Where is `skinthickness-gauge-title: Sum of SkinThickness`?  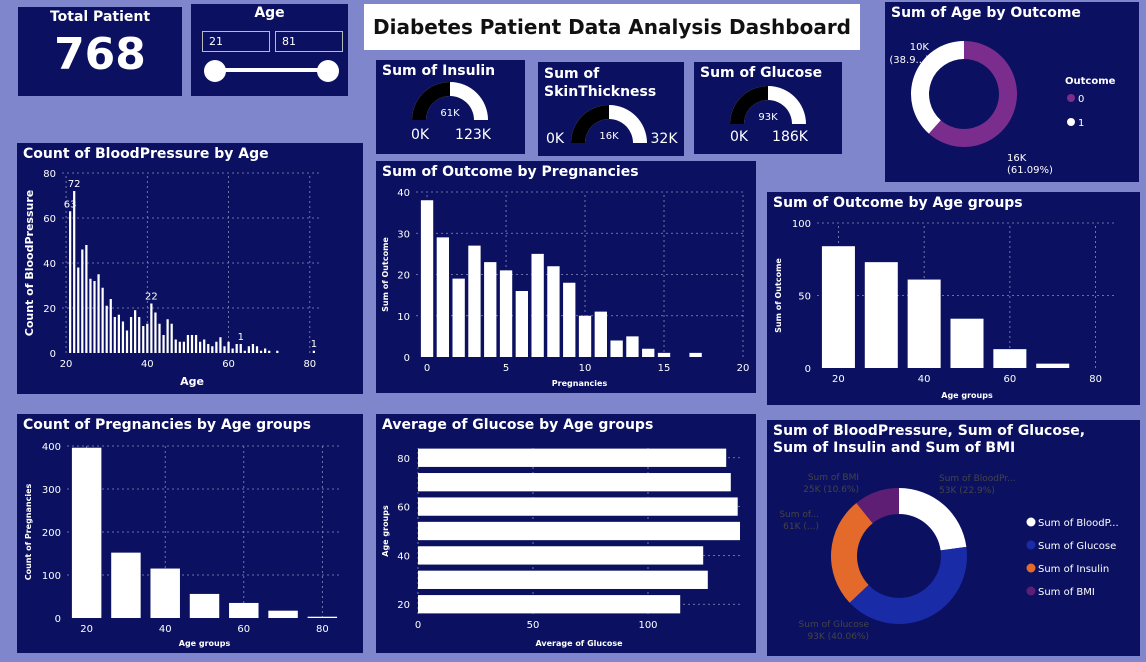 skinthickness-gauge-title: Sum of SkinThickness is located at coordinates (600, 83).